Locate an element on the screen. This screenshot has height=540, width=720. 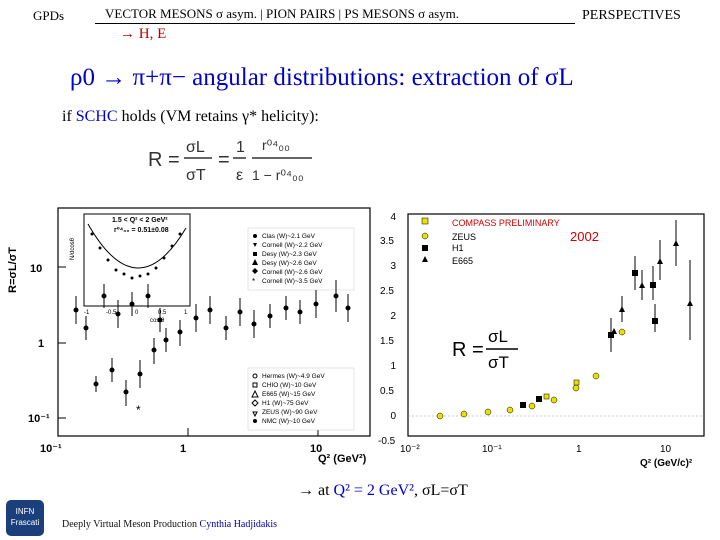
left-xtick-0.1: 10⁻¹ is located at coordinates (51, 449).